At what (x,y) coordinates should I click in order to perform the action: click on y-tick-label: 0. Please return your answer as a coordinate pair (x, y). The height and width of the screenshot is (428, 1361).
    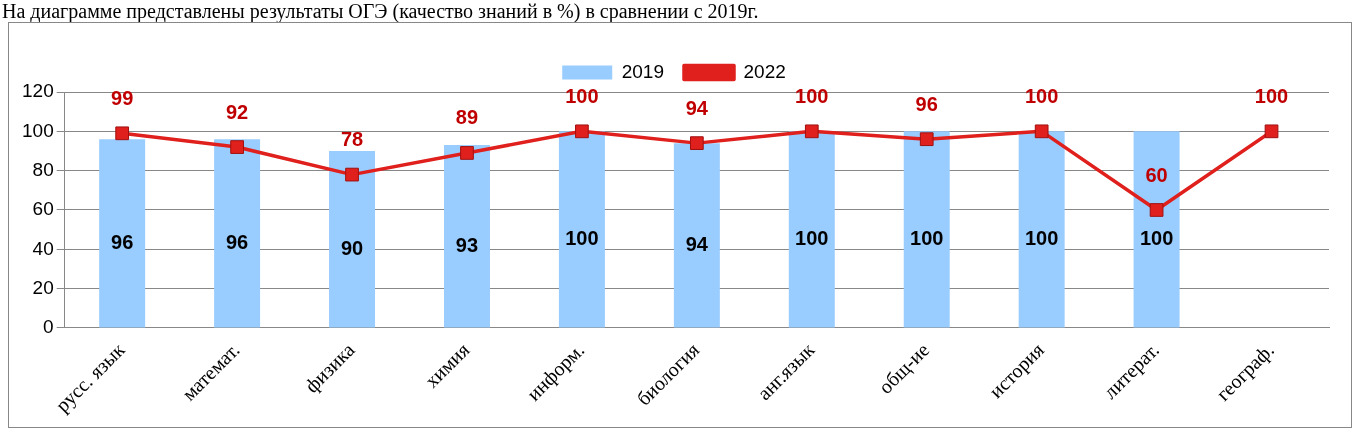
    Looking at the image, I should click on (48, 327).